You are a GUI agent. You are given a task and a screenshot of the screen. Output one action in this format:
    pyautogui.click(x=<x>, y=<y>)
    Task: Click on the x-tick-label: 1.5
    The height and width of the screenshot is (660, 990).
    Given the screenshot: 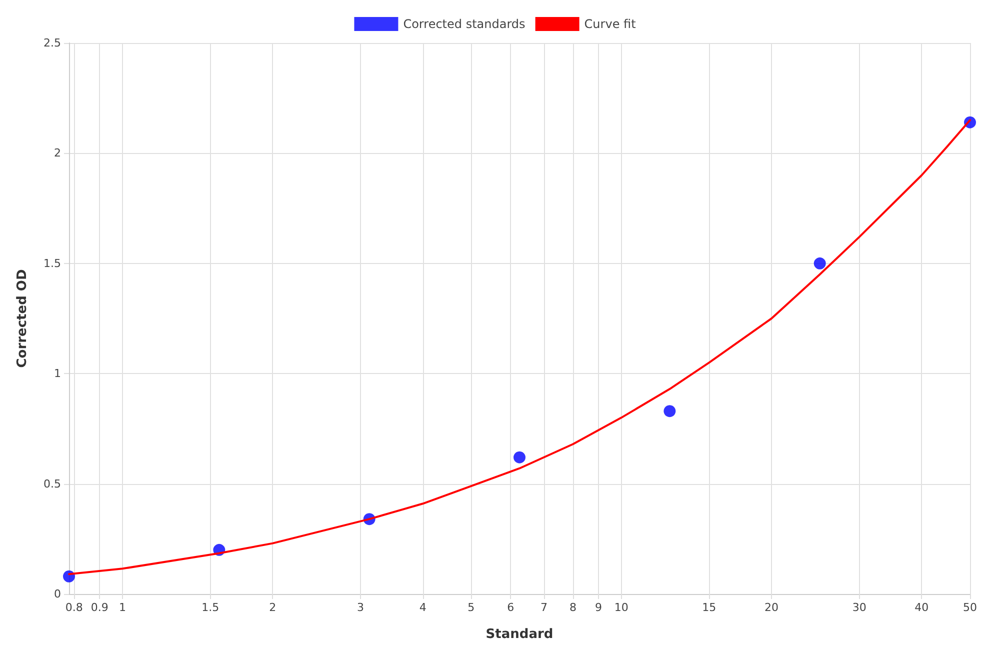 What is the action you would take?
    pyautogui.click(x=211, y=607)
    